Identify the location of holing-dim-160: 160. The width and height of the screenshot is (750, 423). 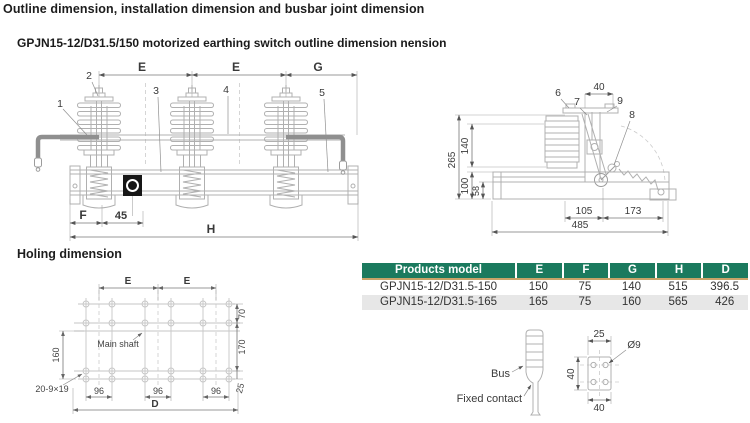
(56, 354).